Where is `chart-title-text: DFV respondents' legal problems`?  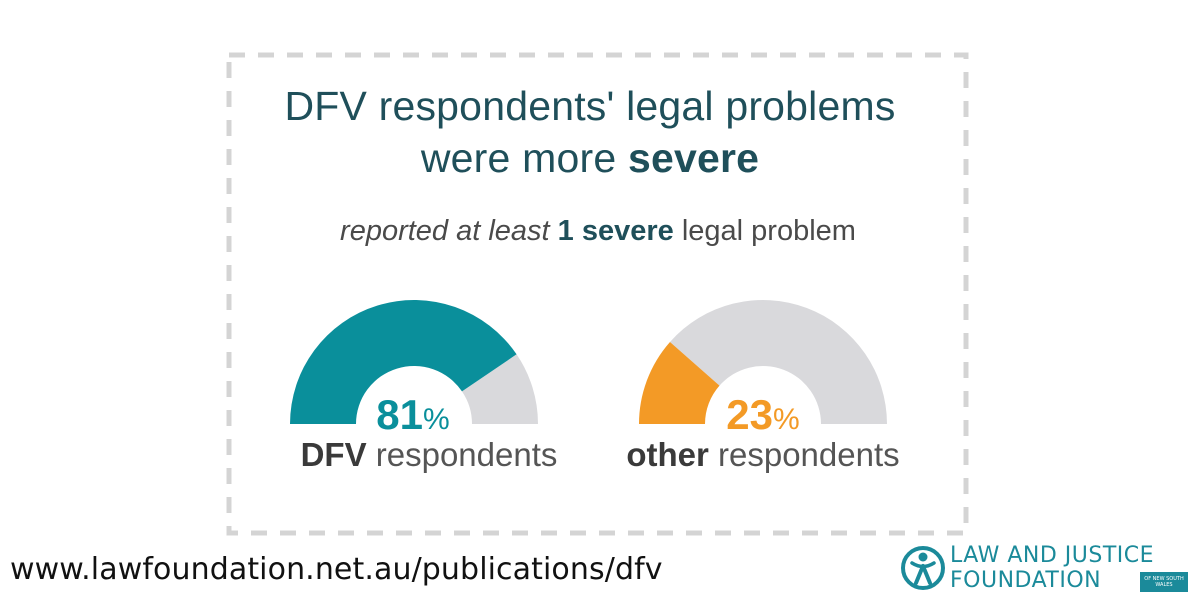
chart-title-text: DFV respondents' legal problems is located at coordinates (590, 106).